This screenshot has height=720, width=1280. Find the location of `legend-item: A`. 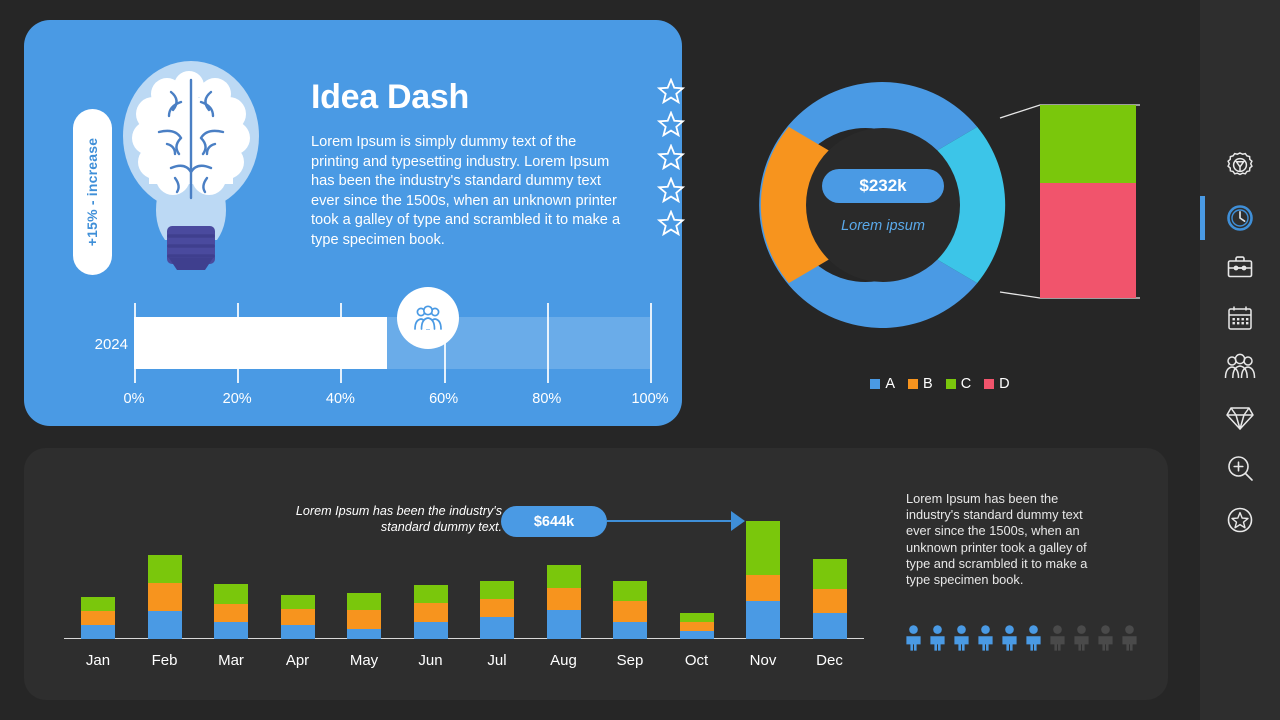

legend-item: A is located at coordinates (882, 384).